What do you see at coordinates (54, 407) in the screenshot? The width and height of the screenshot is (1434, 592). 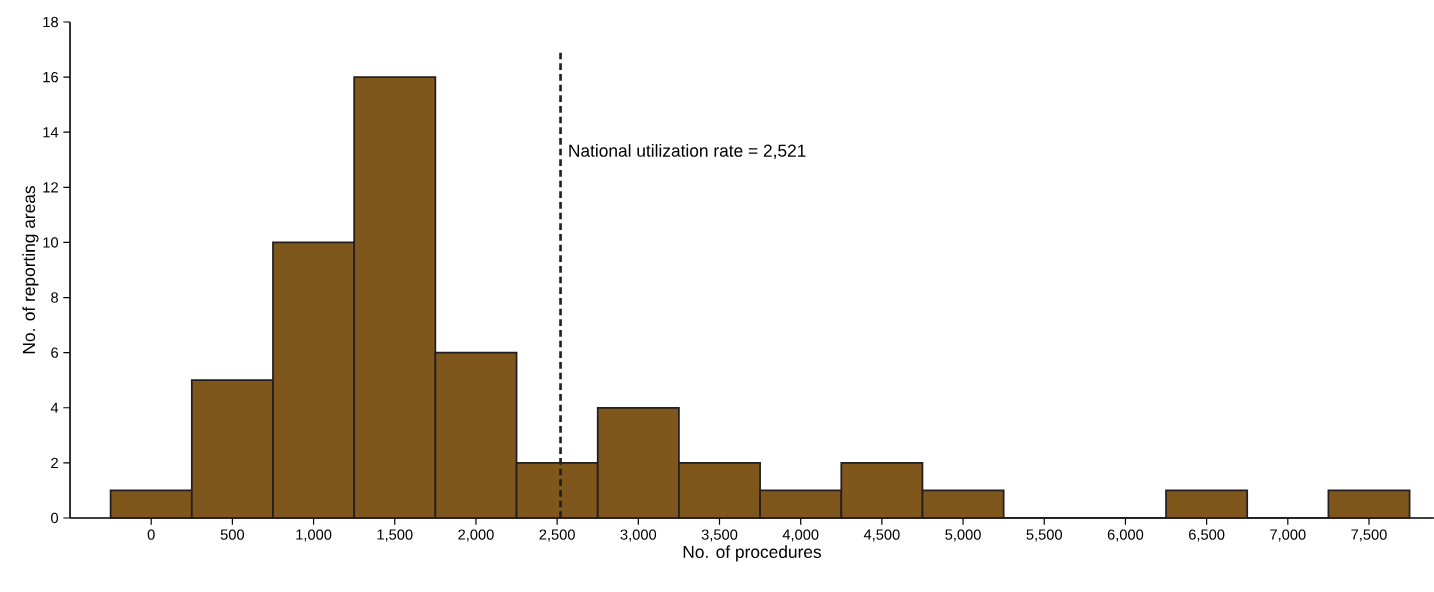 I see `y-tick-label: 4` at bounding box center [54, 407].